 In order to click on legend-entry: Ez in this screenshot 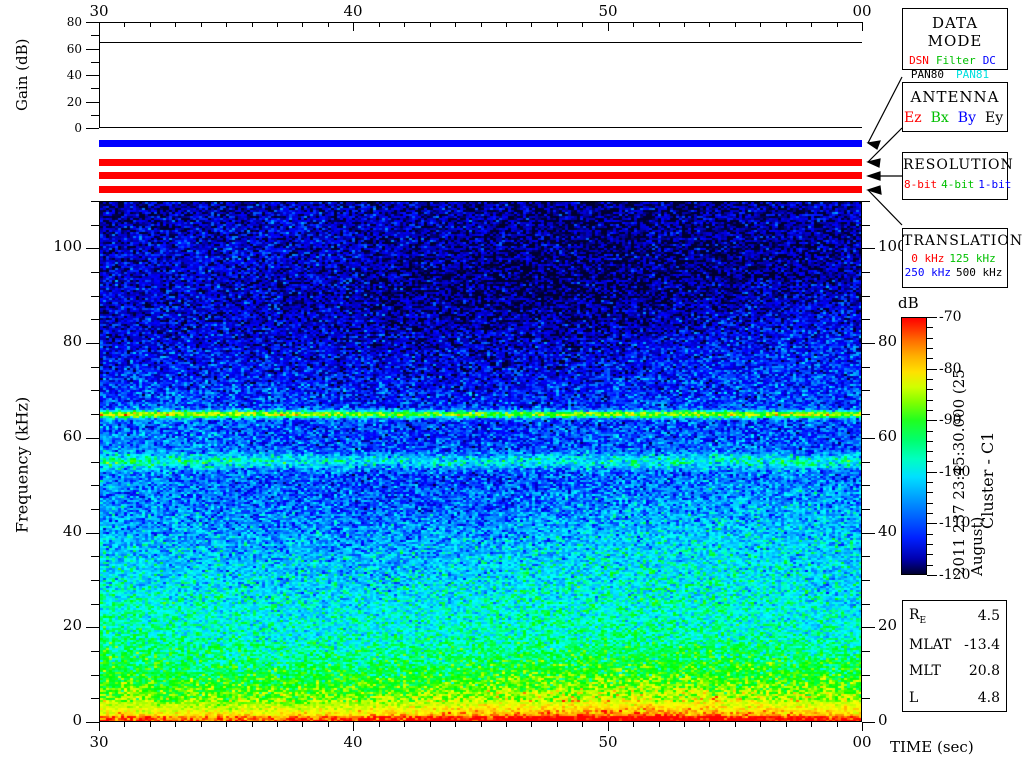, I will do `click(913, 118)`.